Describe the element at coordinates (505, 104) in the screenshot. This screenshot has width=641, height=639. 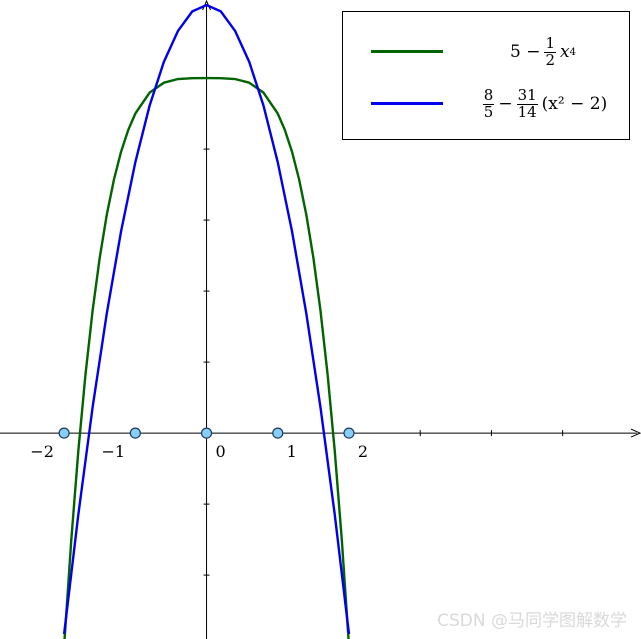
I see `legend-2-operator: −` at that location.